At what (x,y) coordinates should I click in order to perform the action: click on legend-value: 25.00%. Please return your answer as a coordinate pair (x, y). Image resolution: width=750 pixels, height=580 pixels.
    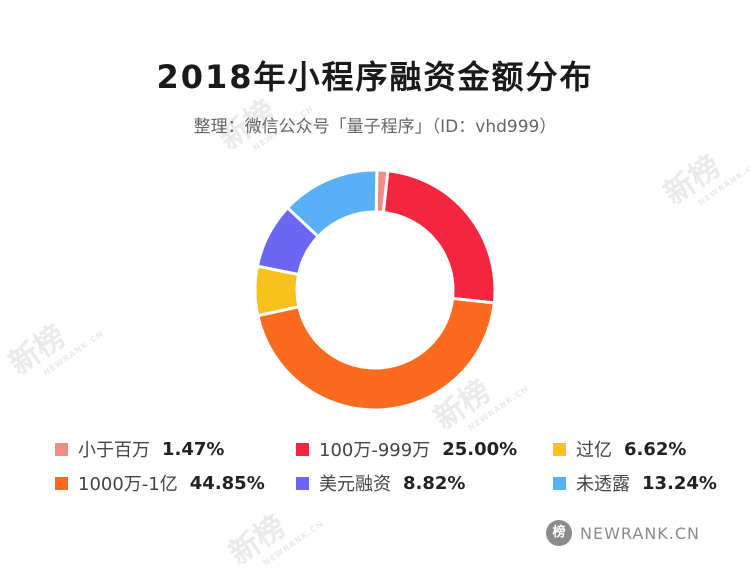
    Looking at the image, I should click on (480, 449).